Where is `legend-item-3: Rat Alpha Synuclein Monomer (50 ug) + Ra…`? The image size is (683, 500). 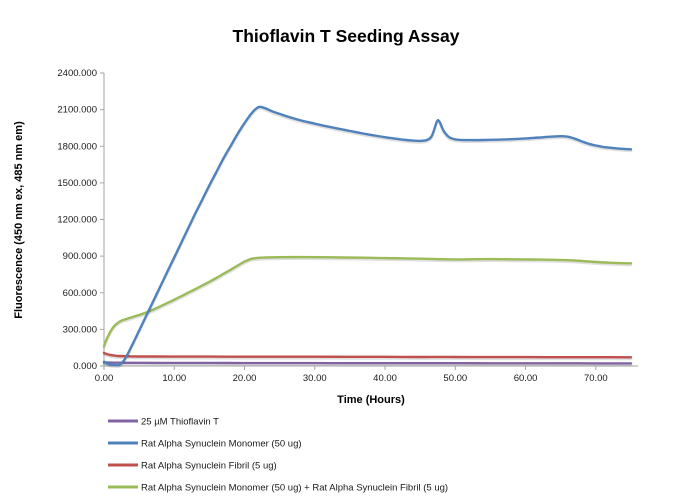
legend-item-3: Rat Alpha Synuclein Monomer (50 ug) + Ra… is located at coordinates (278, 488).